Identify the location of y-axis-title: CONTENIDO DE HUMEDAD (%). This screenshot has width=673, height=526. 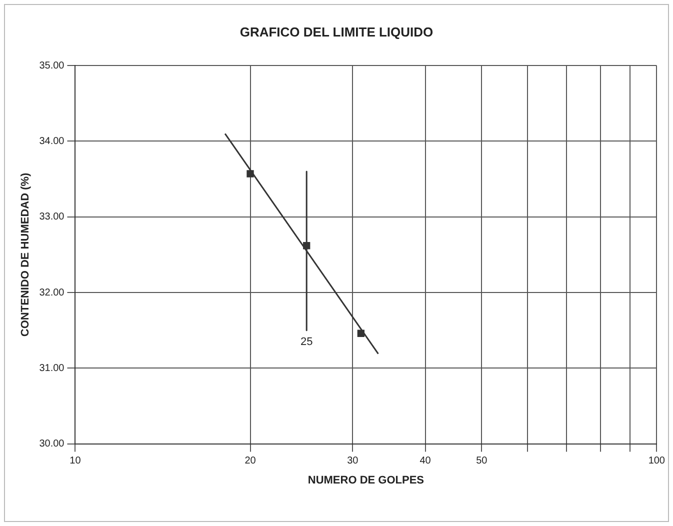
(26, 254).